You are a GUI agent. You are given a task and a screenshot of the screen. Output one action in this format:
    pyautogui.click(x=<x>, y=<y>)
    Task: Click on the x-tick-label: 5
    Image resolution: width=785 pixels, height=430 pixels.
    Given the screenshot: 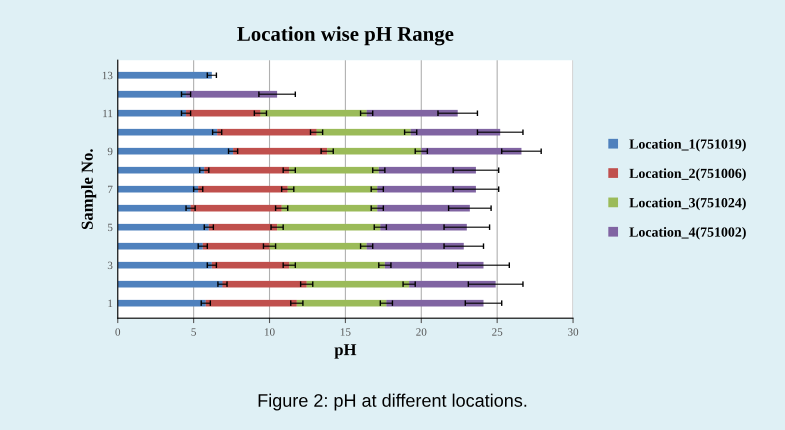 What is the action you would take?
    pyautogui.click(x=194, y=332)
    